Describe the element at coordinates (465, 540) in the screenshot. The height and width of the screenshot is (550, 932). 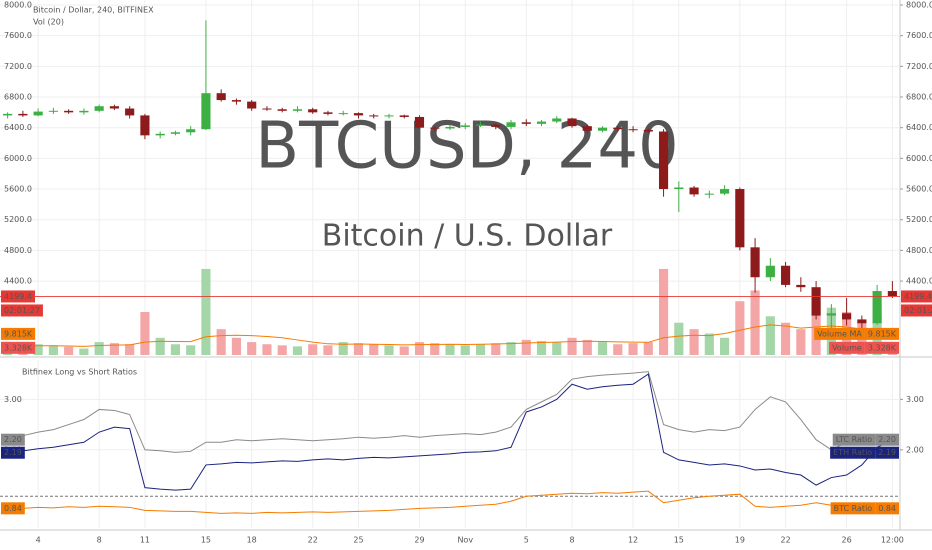
I see `x-tick-label: Nov` at that location.